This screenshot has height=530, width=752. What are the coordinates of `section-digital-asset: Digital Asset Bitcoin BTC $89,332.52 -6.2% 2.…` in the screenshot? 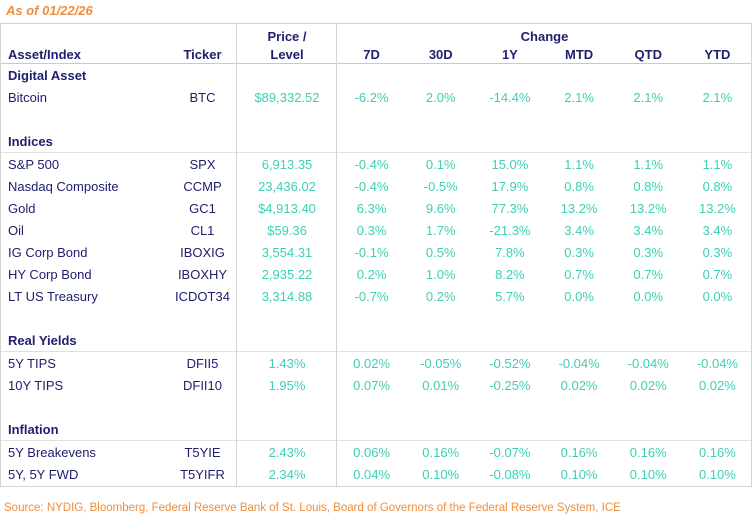 It's located at (376, 86).